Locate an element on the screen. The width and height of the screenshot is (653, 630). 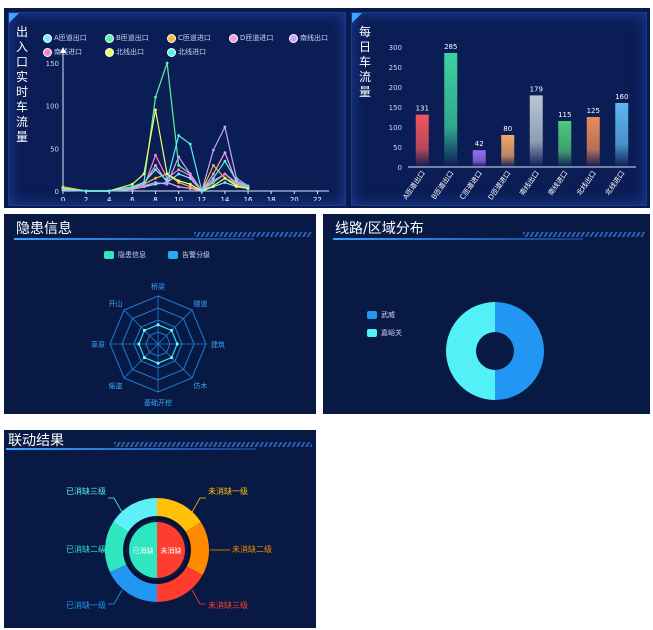
ring-outer-label: 未消缺三级 is located at coordinates (228, 605).